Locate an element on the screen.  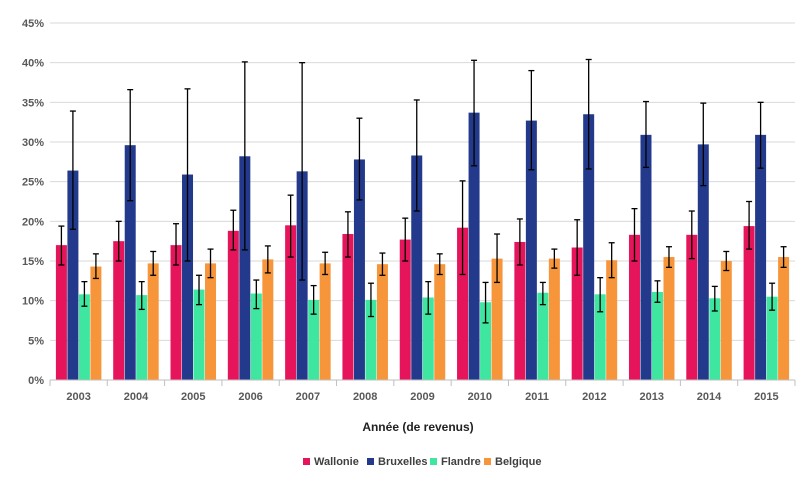
error-bar-belgique-2015 is located at coordinates (783, 257).